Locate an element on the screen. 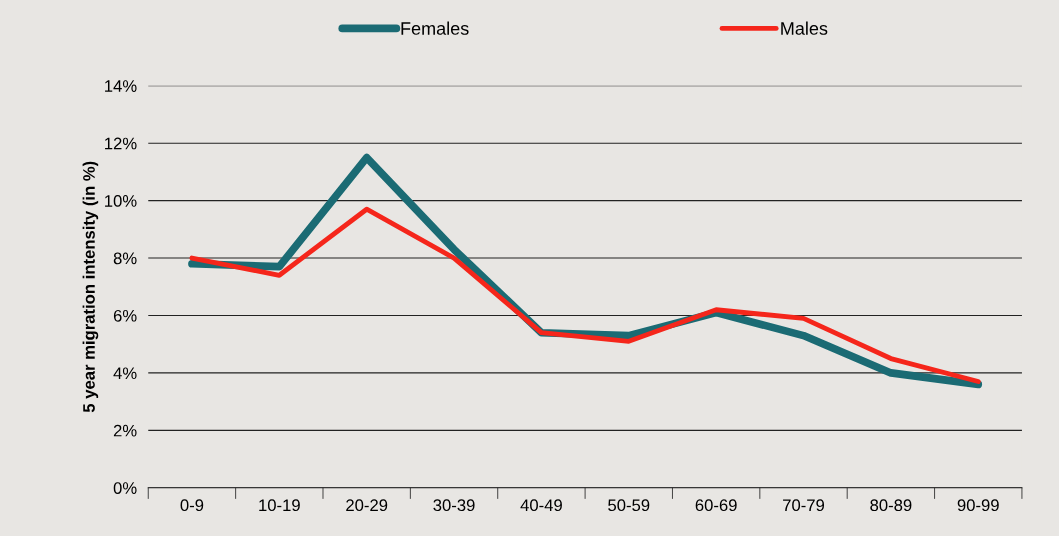 The width and height of the screenshot is (1059, 536). y-tick-label: 10% is located at coordinates (121, 201).